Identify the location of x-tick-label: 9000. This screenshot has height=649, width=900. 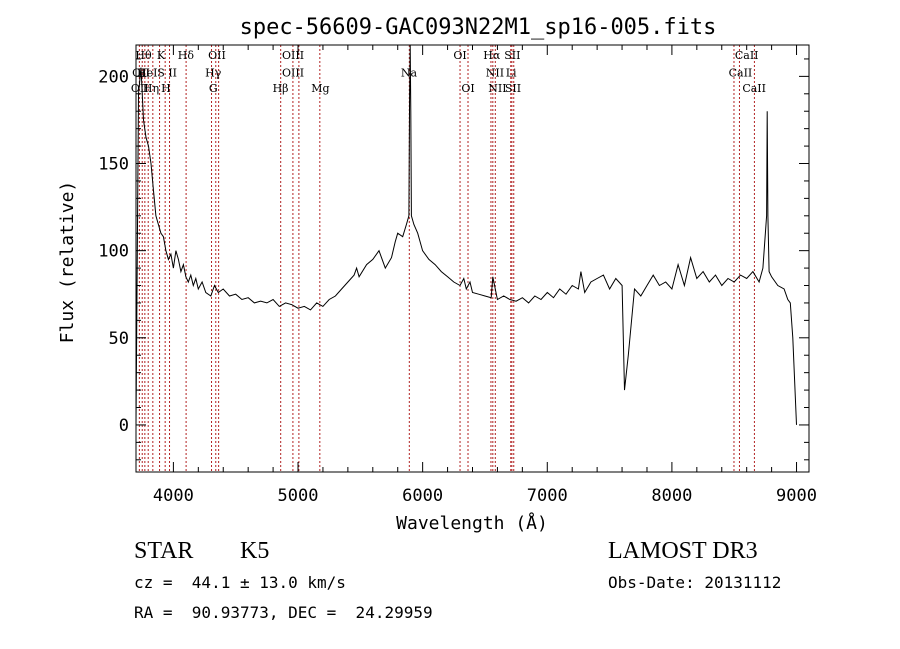
(796, 496).